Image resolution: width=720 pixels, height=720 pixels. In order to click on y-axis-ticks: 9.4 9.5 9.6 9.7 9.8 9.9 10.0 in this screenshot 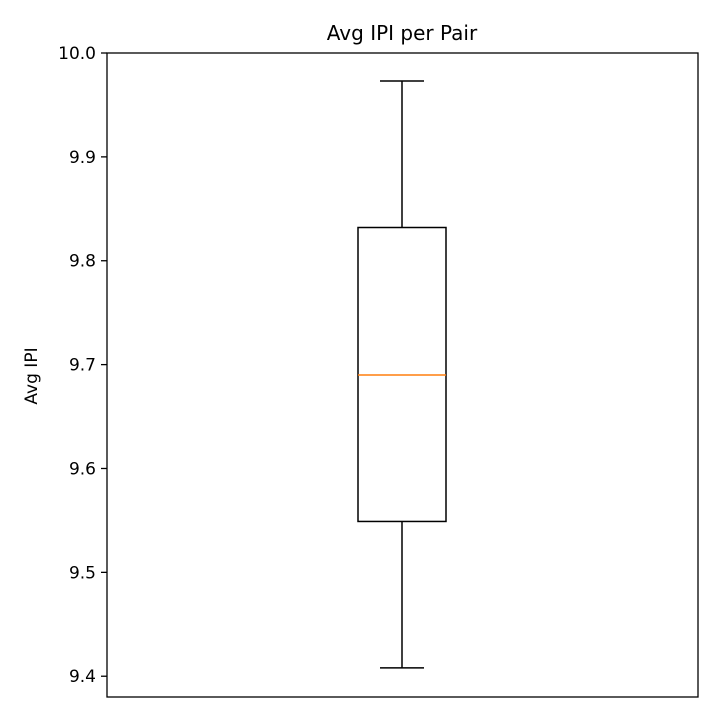, I will do `click(82, 365)`.